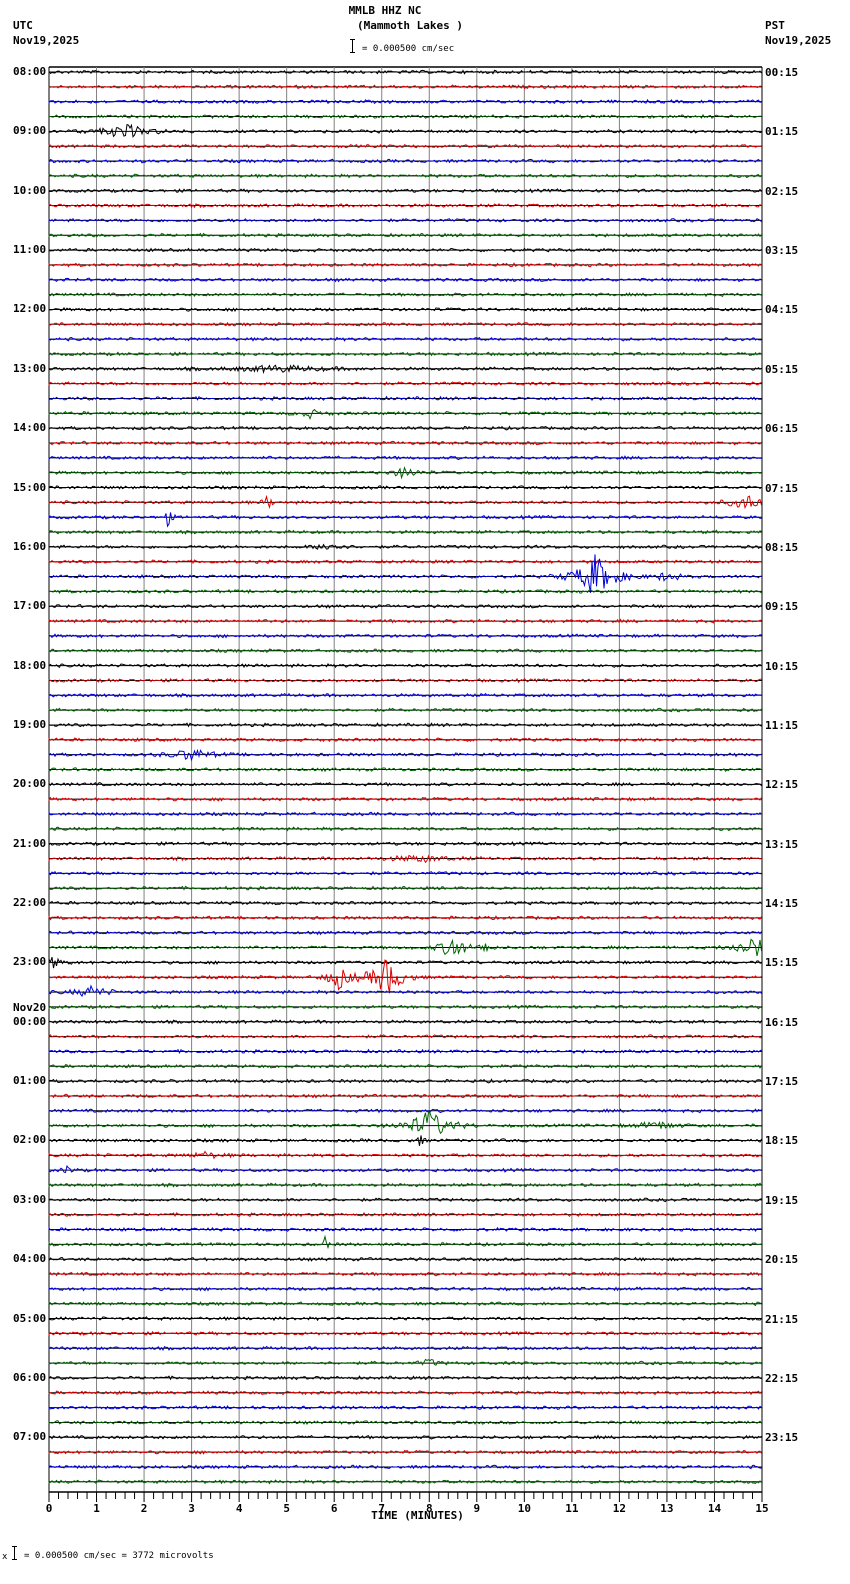  I want to click on pst-hour-label: 16:15, so click(782, 1022).